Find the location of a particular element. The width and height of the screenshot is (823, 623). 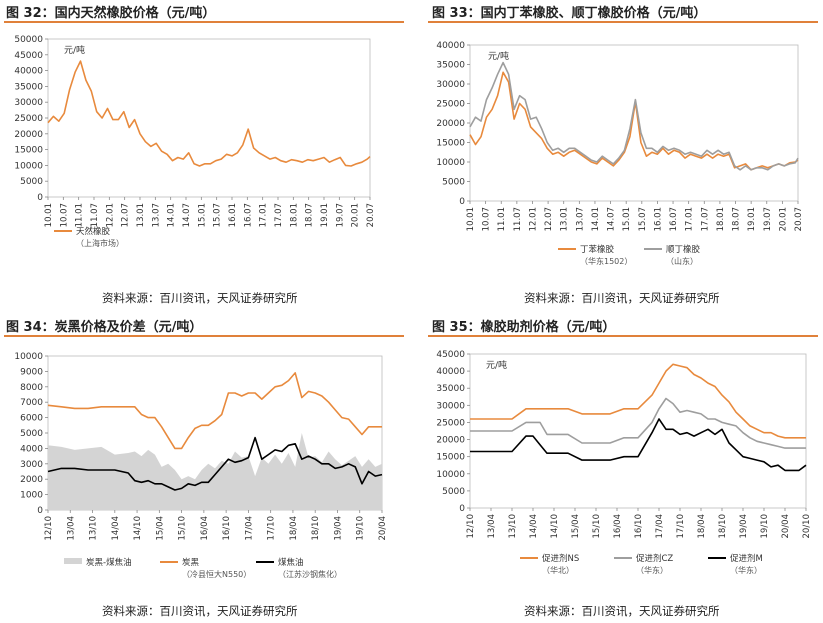

x-tick-label: 15.01 is located at coordinates (627, 219).